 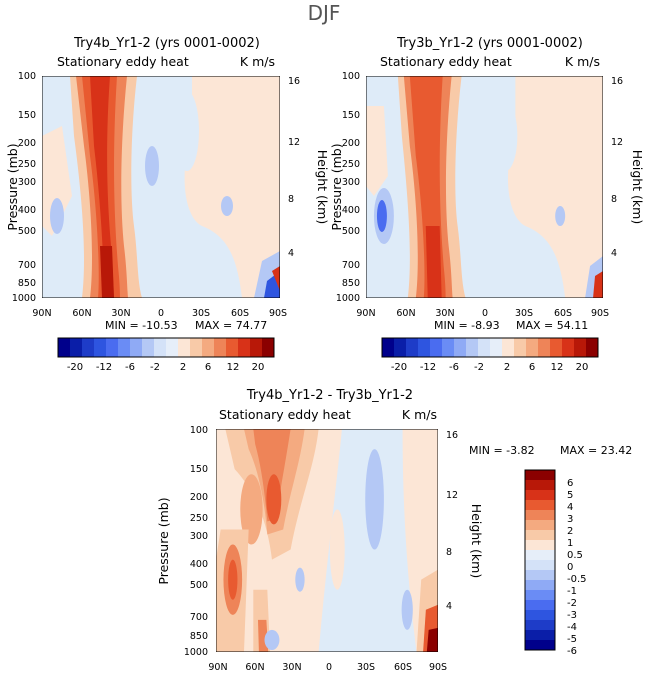 I want to click on panel-1-y-tick: 1000, so click(x=24, y=298).